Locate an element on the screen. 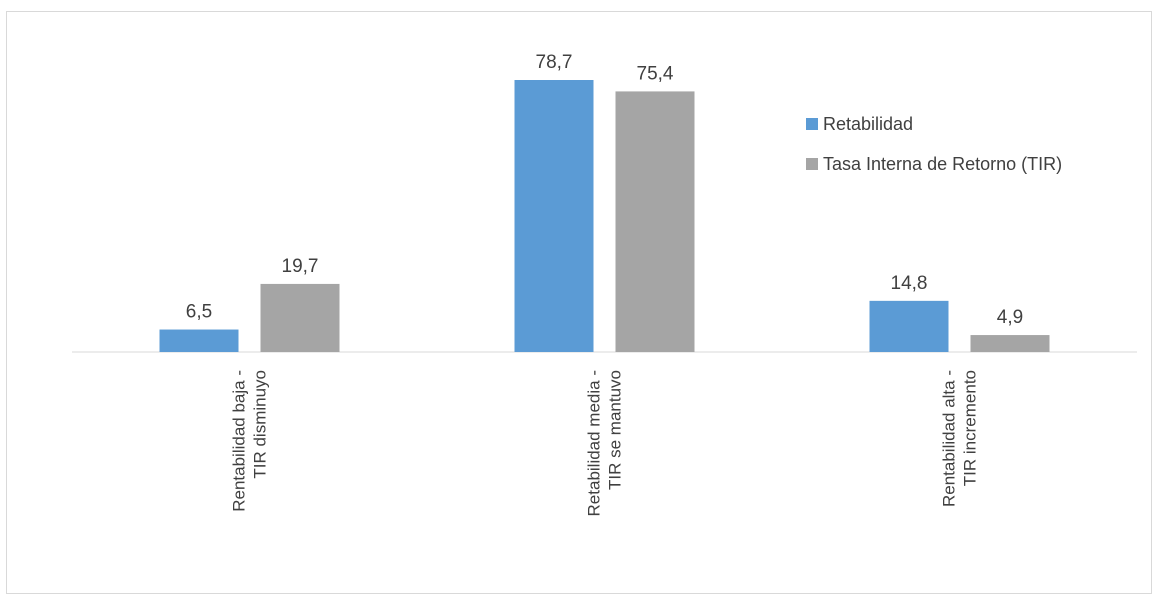  category-tick-line: TIR incremento is located at coordinates (970, 428).